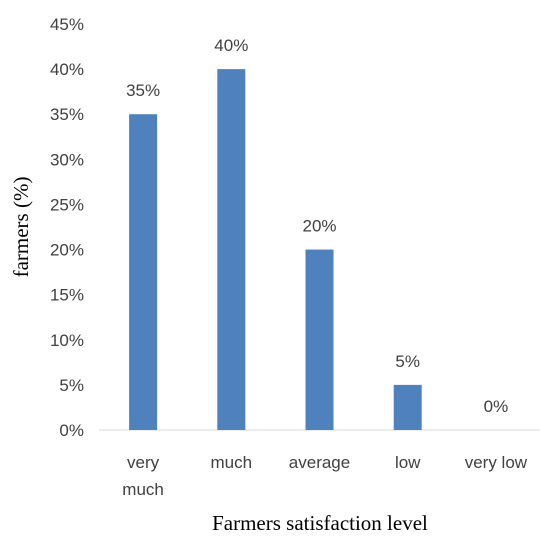 This screenshot has height=537, width=540. I want to click on data-label: 5%, so click(407, 361).